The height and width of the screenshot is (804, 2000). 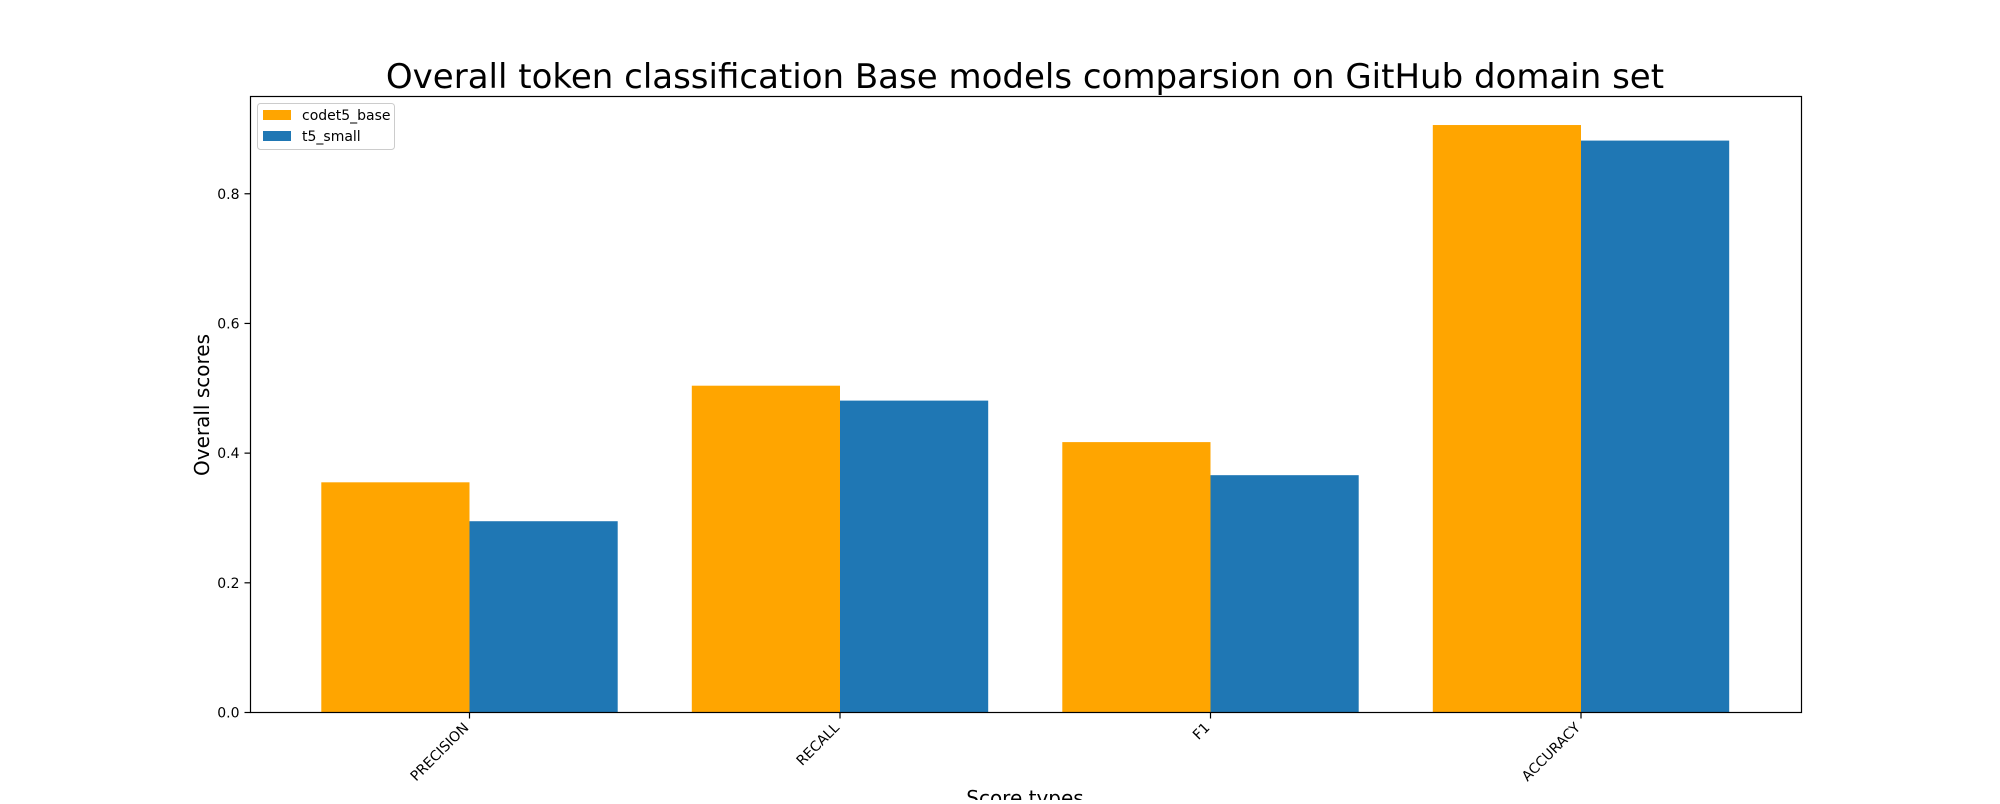 I want to click on legend-swatch-codet5_base, so click(x=277, y=115).